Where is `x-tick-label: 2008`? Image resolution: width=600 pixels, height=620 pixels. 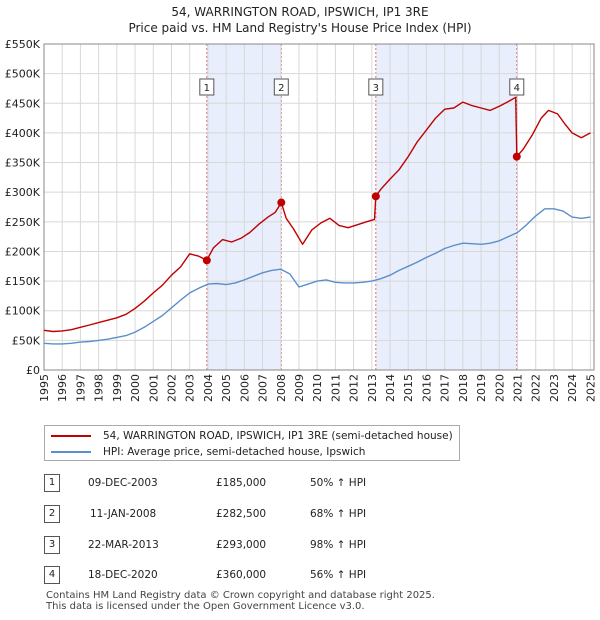
x-tick-label: 2008 is located at coordinates (281, 388).